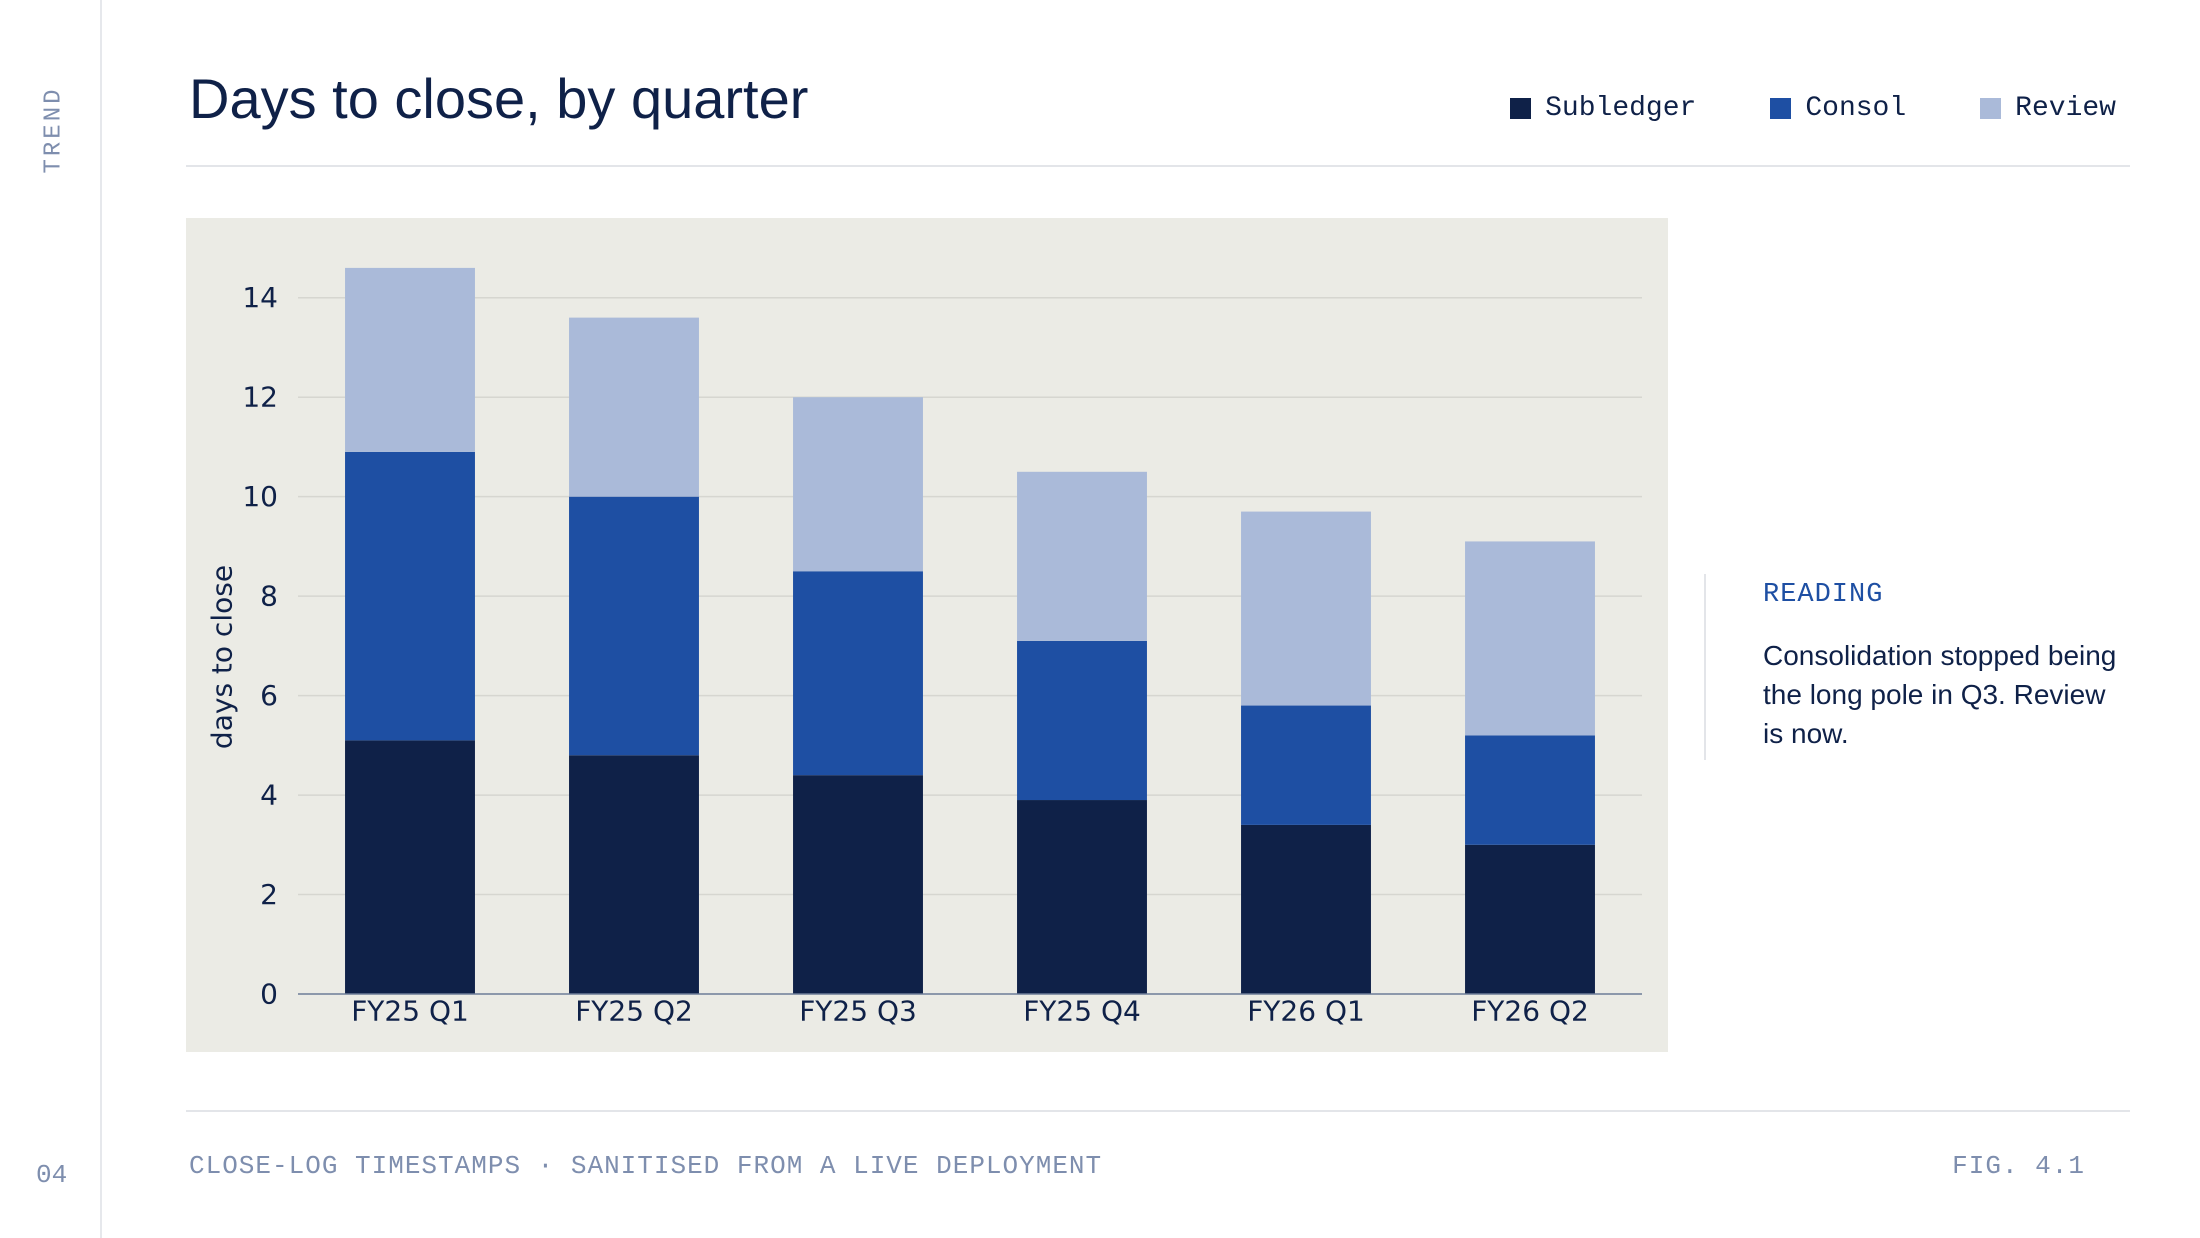 This screenshot has height=1238, width=2200. What do you see at coordinates (1082, 1011) in the screenshot?
I see `x-tick-label: FY25 Q4` at bounding box center [1082, 1011].